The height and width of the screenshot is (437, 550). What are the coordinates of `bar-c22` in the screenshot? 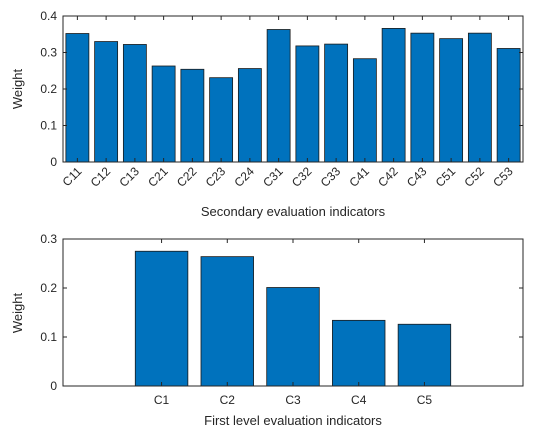 It's located at (192, 115).